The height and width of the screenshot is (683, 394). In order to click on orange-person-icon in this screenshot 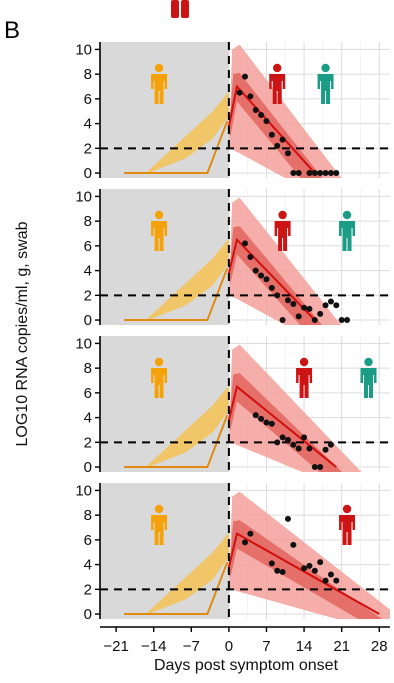, I will do `click(159, 377)`.